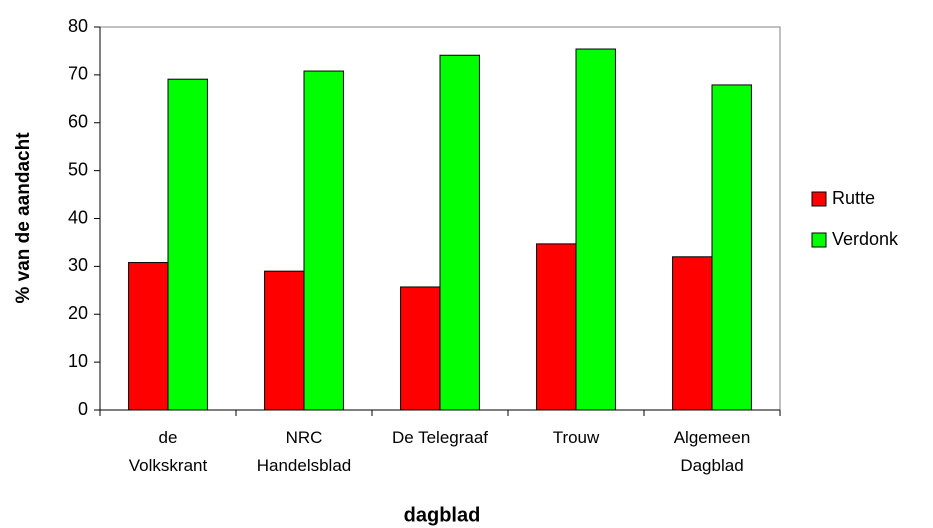  I want to click on y-tick-label: 70, so click(78, 74).